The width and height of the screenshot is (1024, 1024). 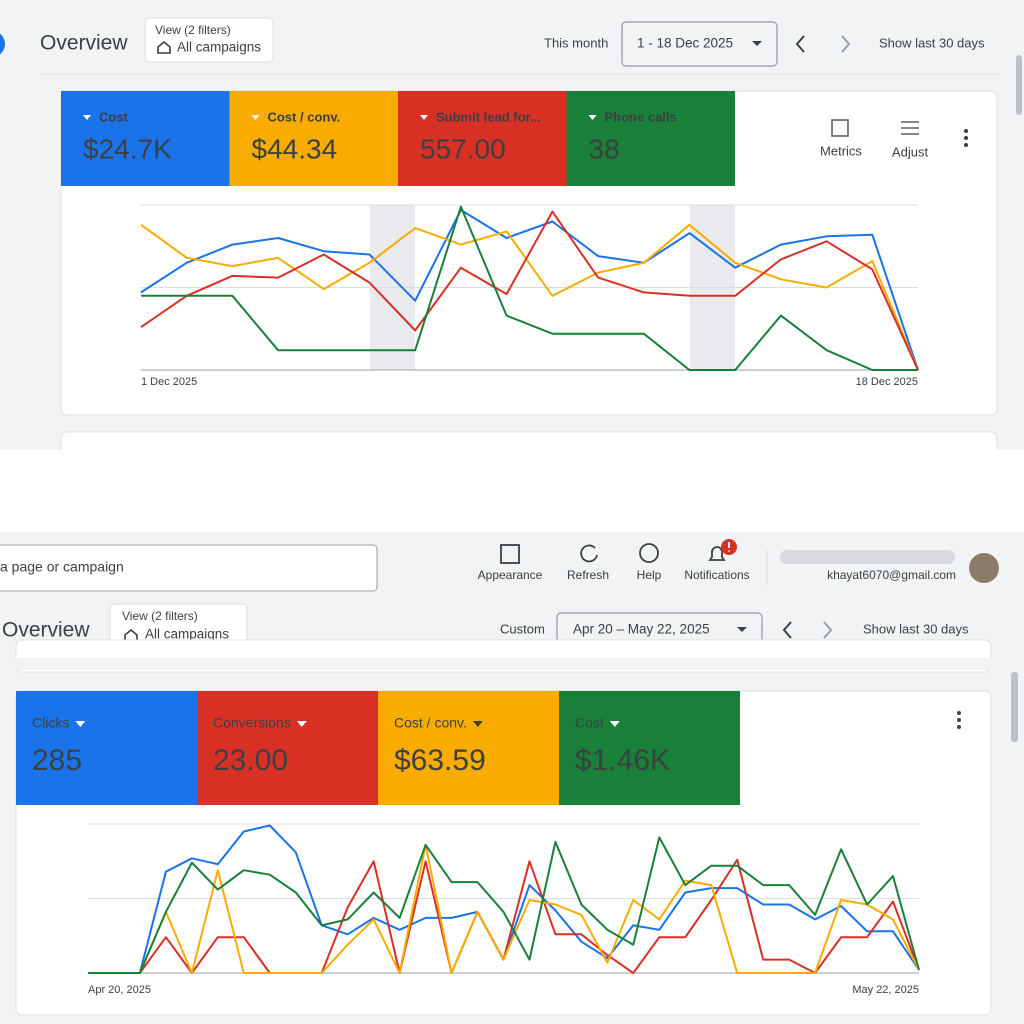 What do you see at coordinates (910, 128) in the screenshot?
I see `adjust-icon` at bounding box center [910, 128].